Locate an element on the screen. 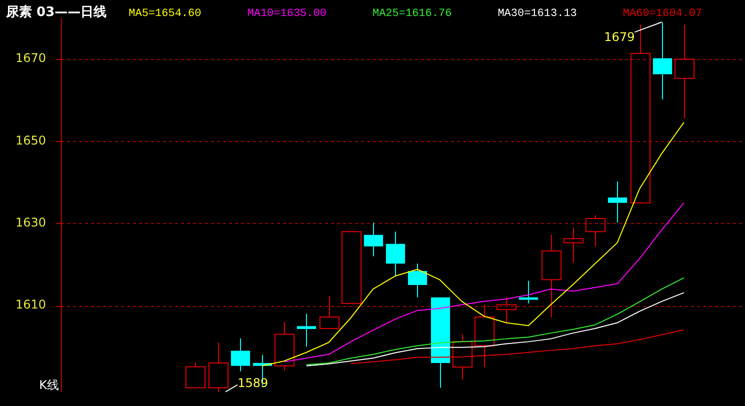  text: K线 is located at coordinates (49, 385).